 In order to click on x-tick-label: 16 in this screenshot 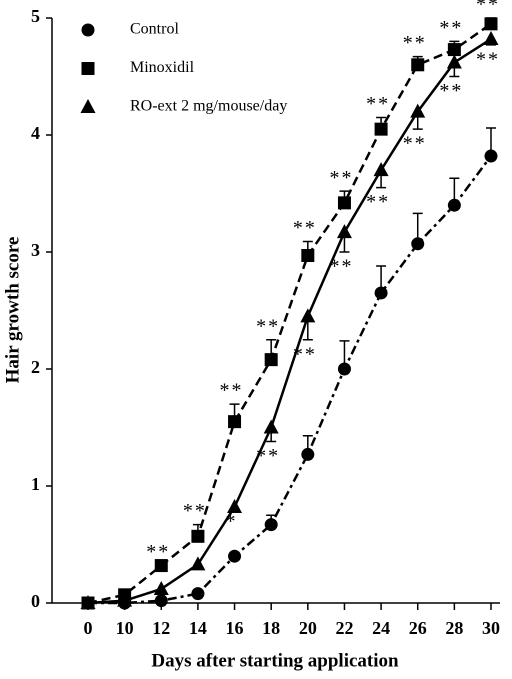, I will do `click(235, 628)`.